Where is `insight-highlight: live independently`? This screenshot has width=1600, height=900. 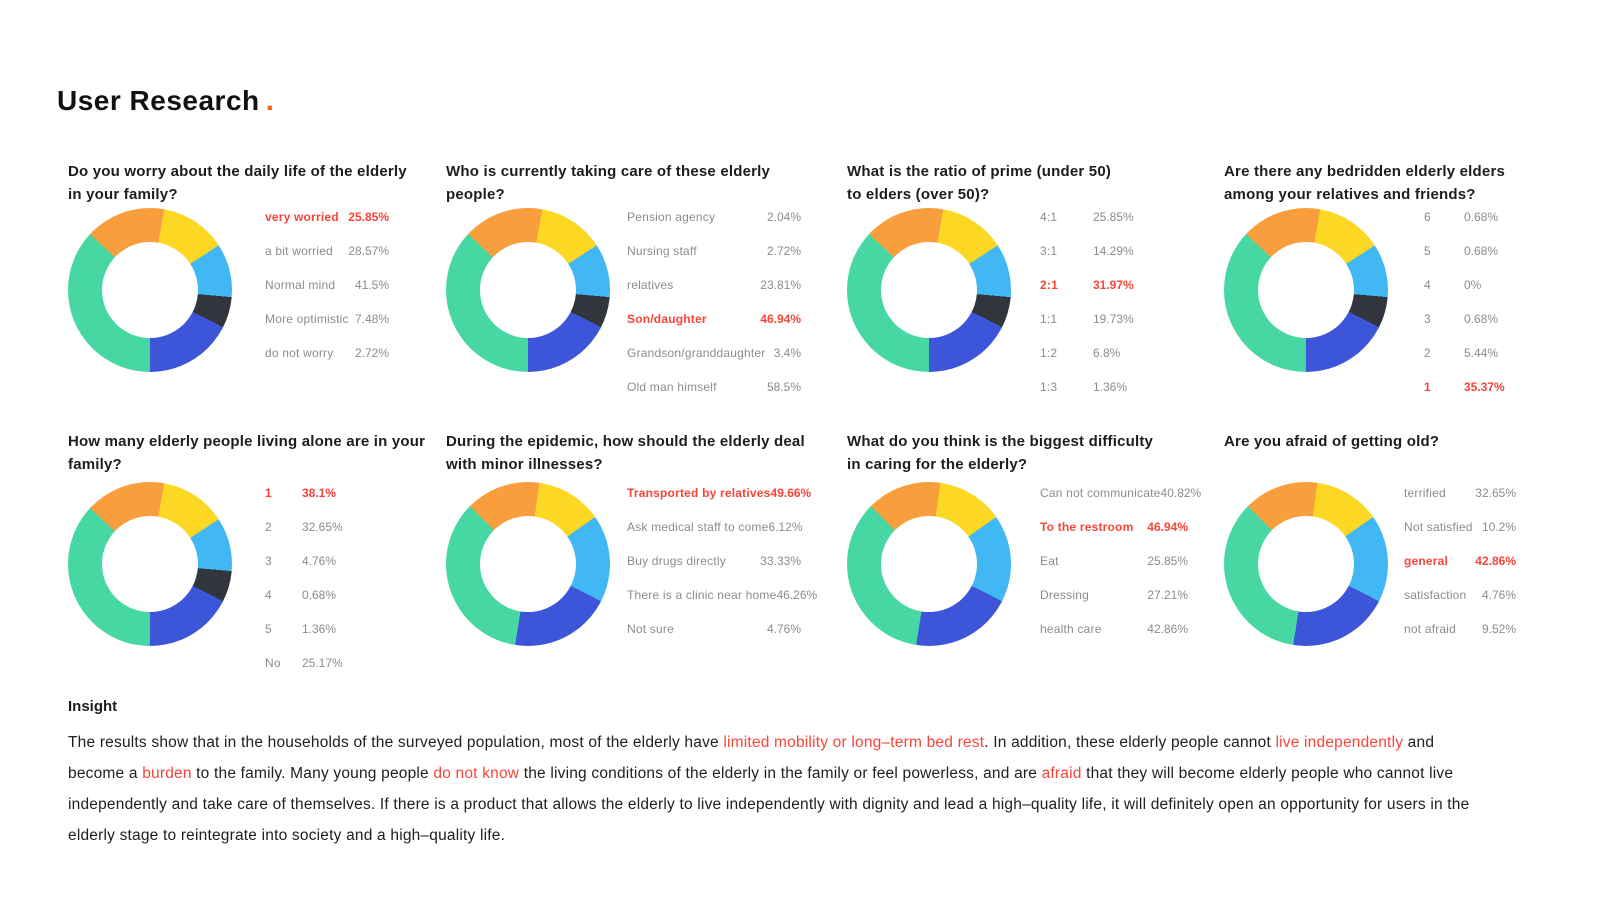 insight-highlight: live independently is located at coordinates (1339, 742).